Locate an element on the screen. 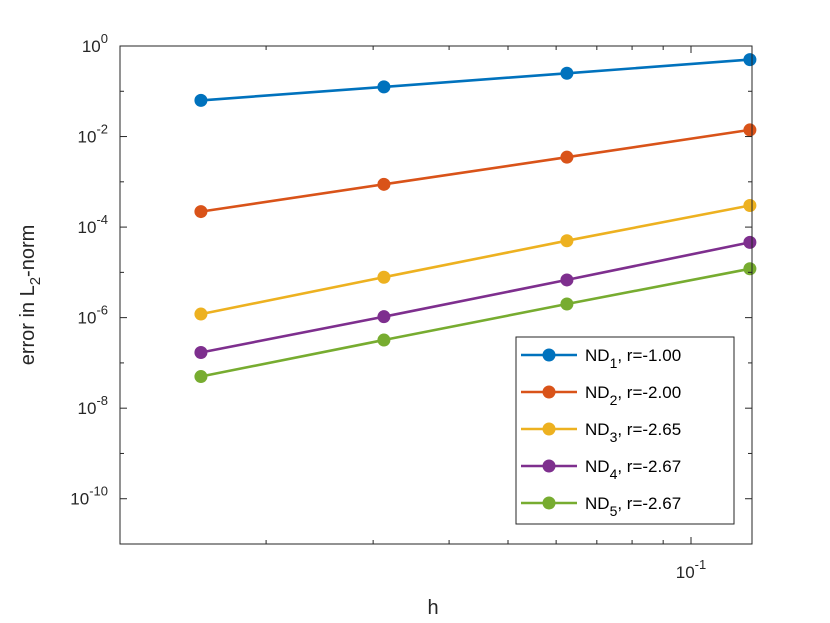 Image resolution: width=830 pixels, height=623 pixels. legend-entry: ND1, r=-1.00 is located at coordinates (601, 358).